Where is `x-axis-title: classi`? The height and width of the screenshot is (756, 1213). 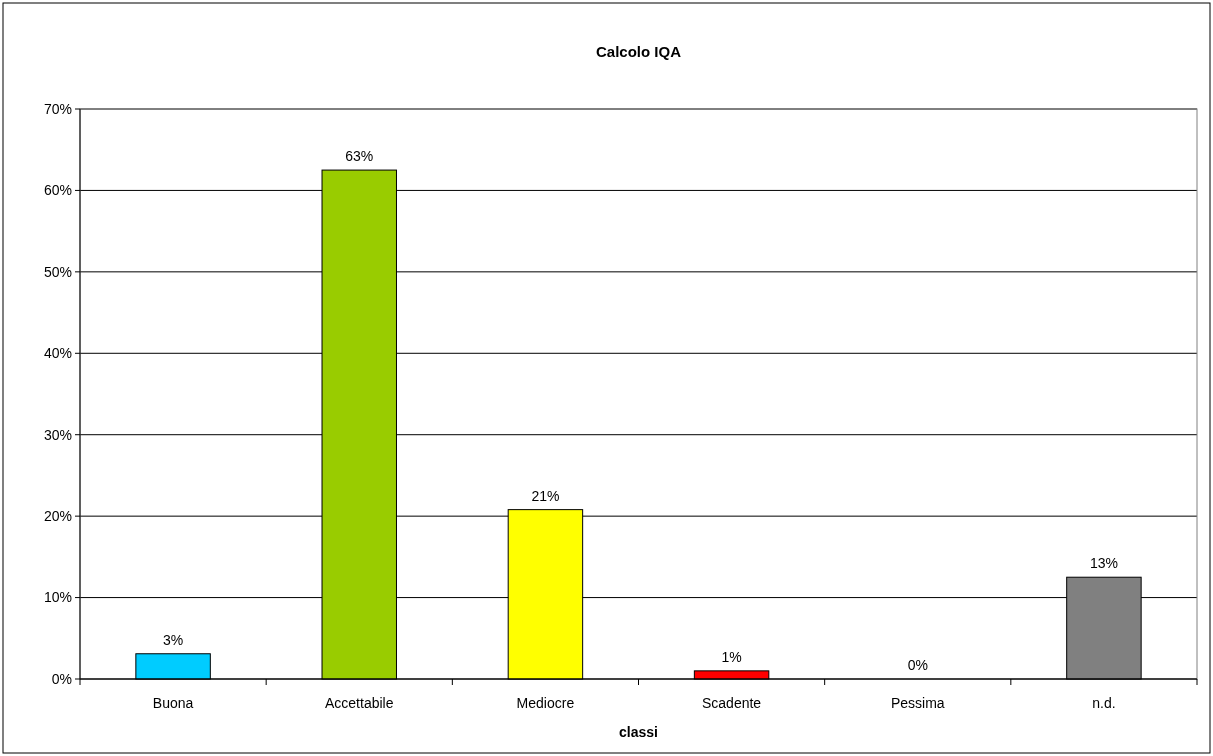
x-axis-title: classi is located at coordinates (638, 732).